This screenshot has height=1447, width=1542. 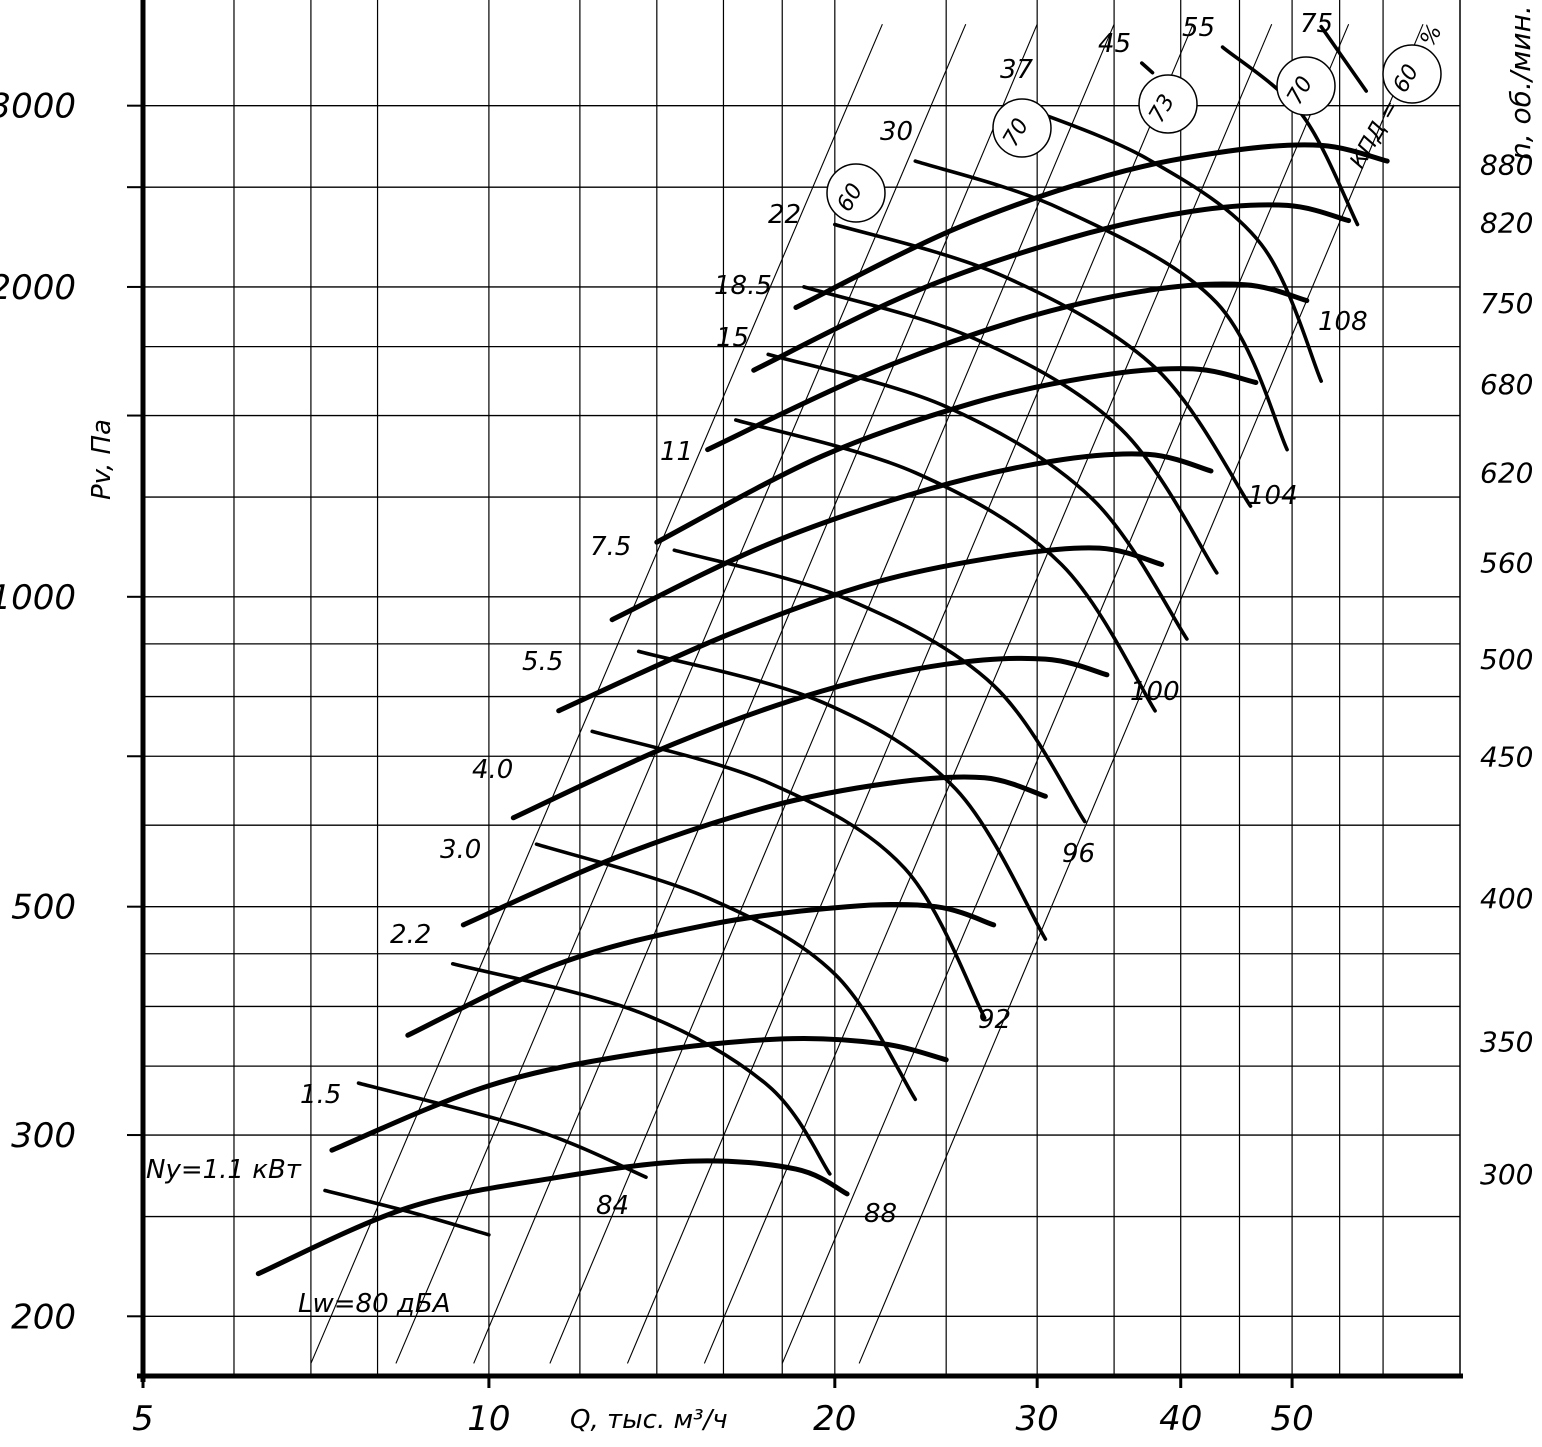 What do you see at coordinates (1506, 165) in the screenshot?
I see `rpm-tick-label: 880` at bounding box center [1506, 165].